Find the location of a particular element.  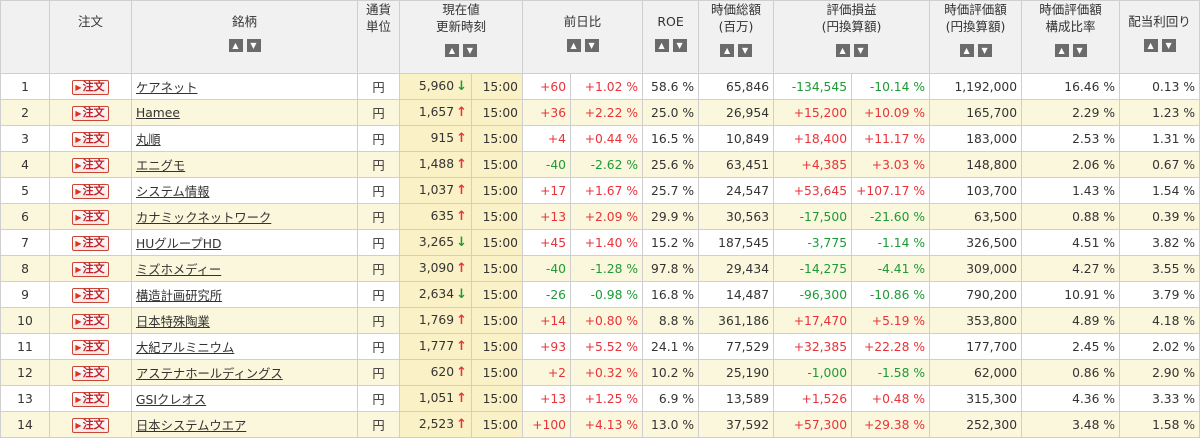

roe-value: 6.9 % is located at coordinates (671, 398).